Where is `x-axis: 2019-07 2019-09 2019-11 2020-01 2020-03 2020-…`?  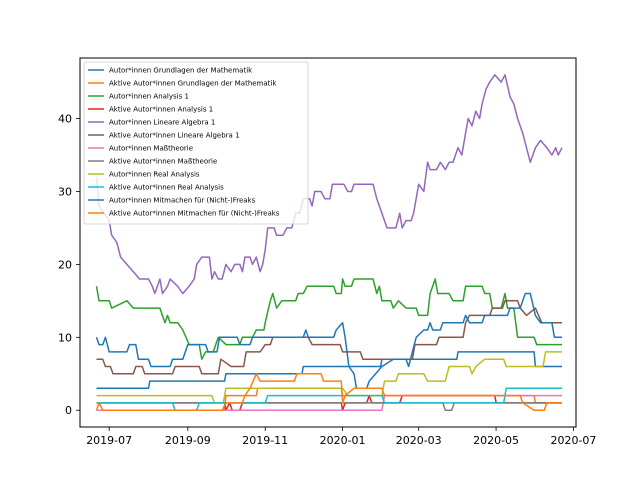 x-axis: 2019-07 2019-09 2019-11 2020-01 2020-03 2020-… is located at coordinates (341, 437).